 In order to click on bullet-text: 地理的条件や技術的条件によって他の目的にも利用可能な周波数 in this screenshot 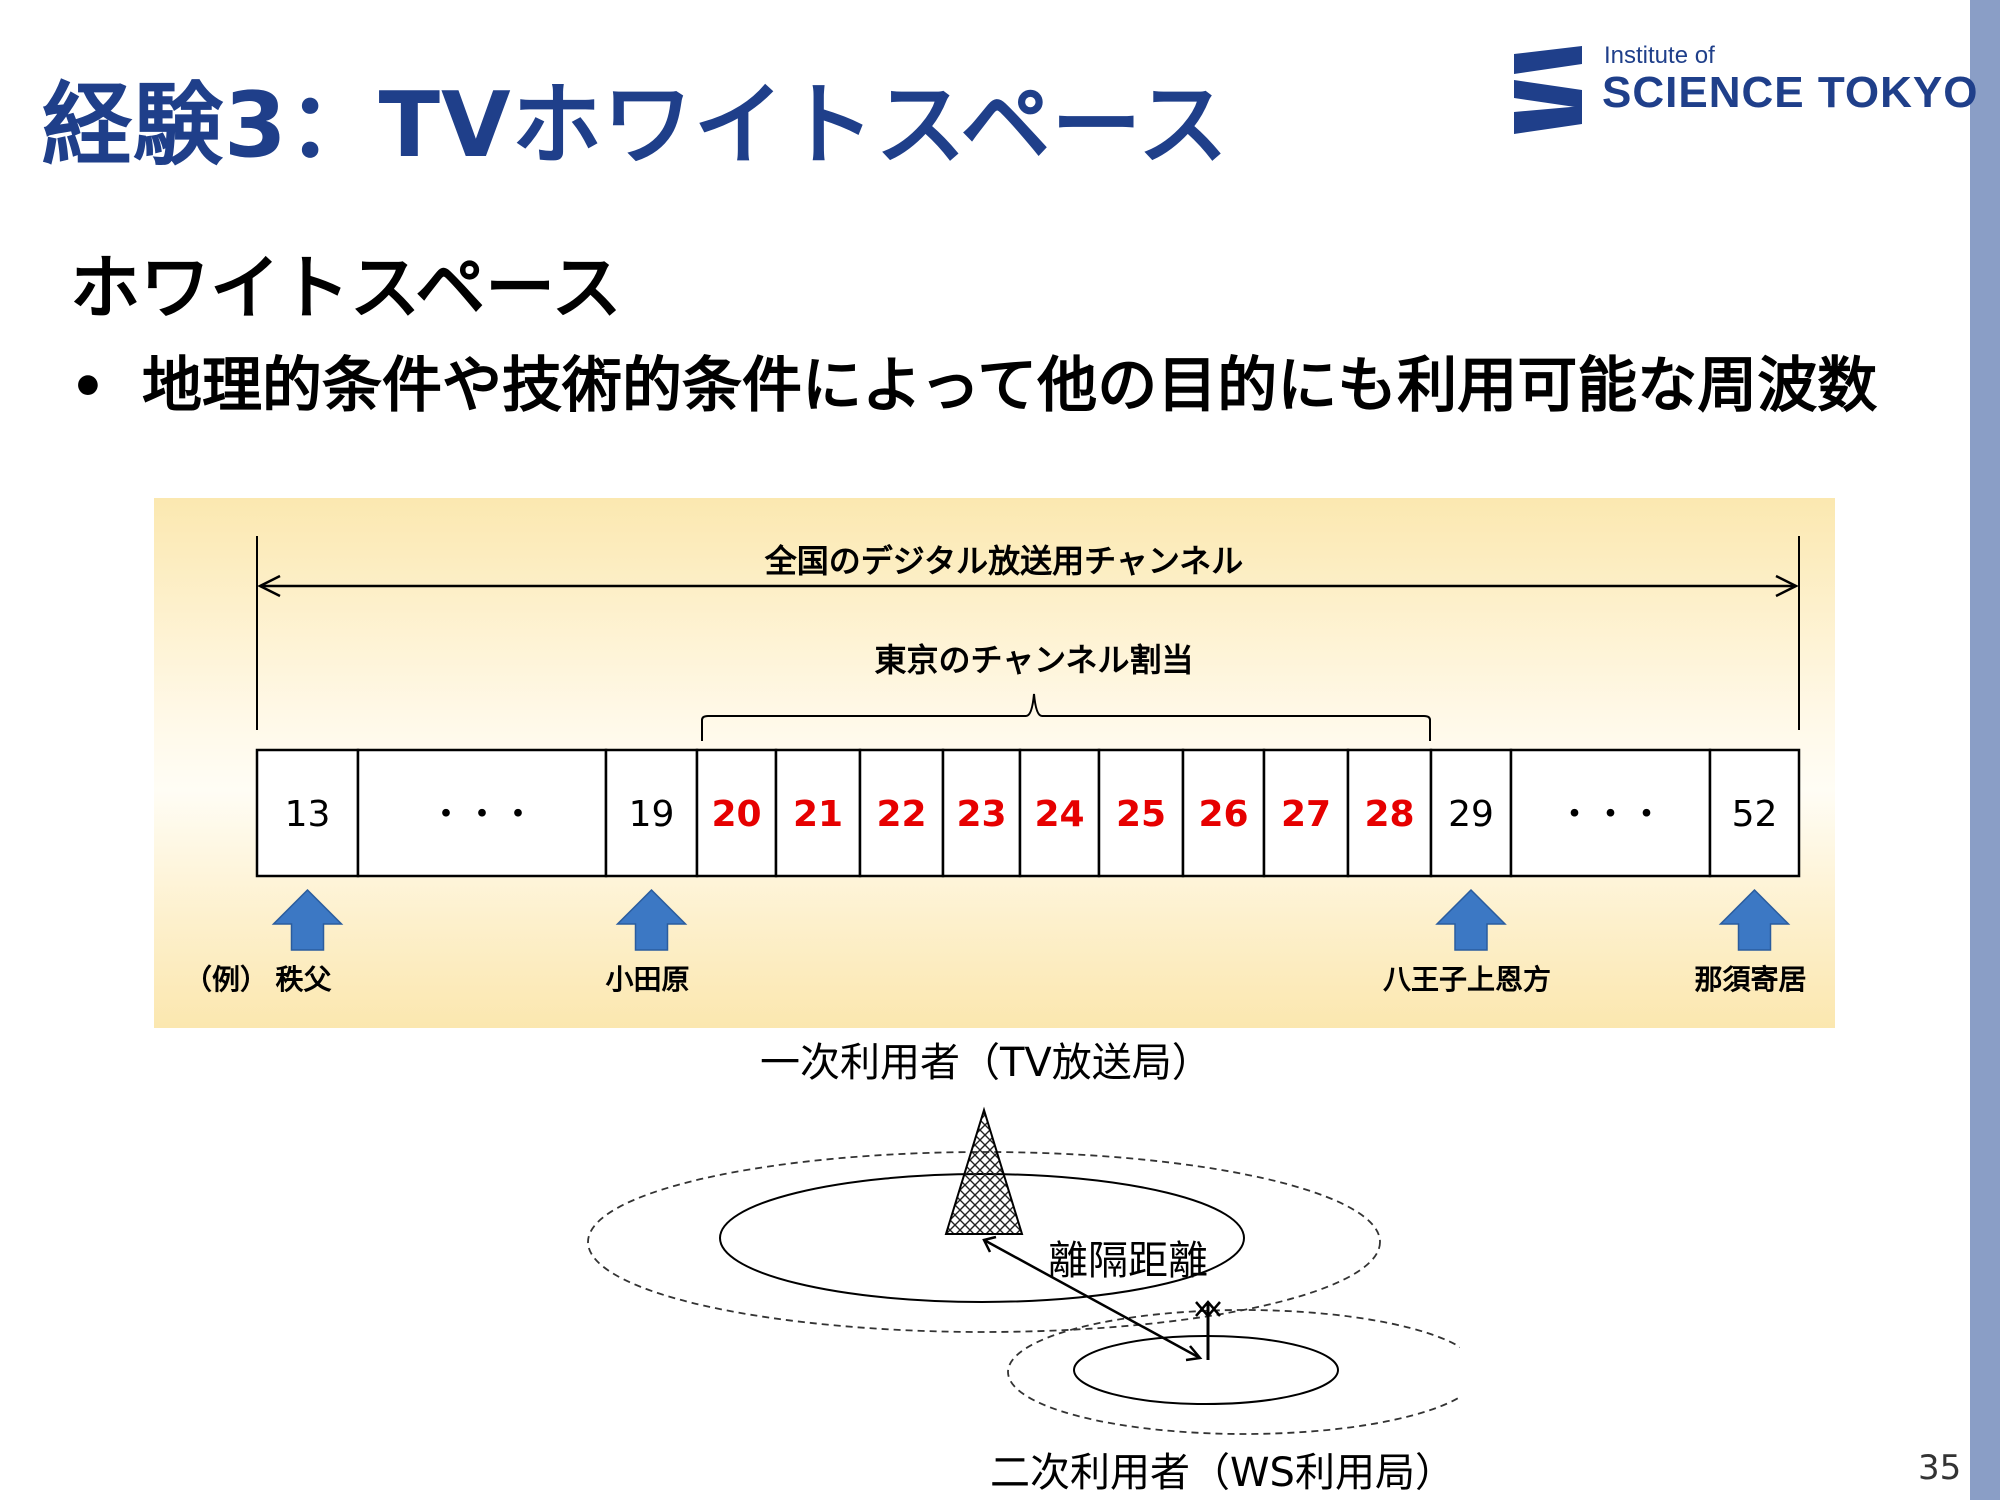, I will do `click(1010, 386)`.